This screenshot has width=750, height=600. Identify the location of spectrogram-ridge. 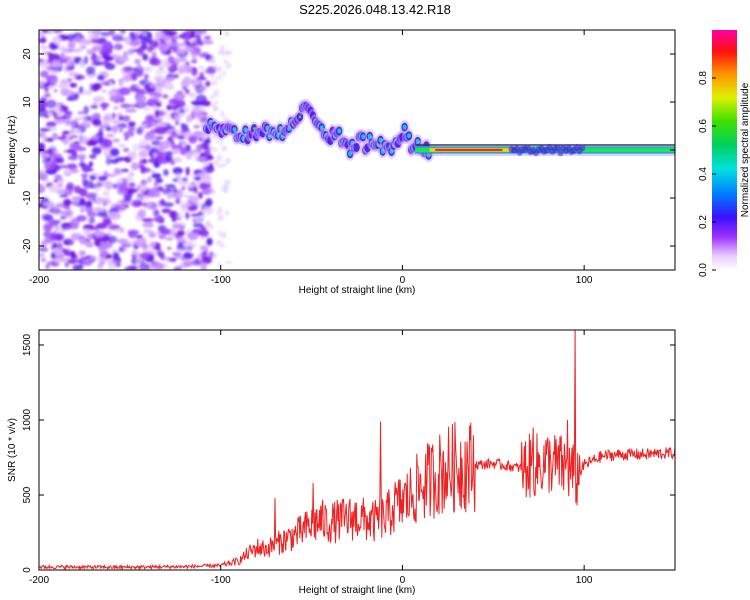
(438, 131).